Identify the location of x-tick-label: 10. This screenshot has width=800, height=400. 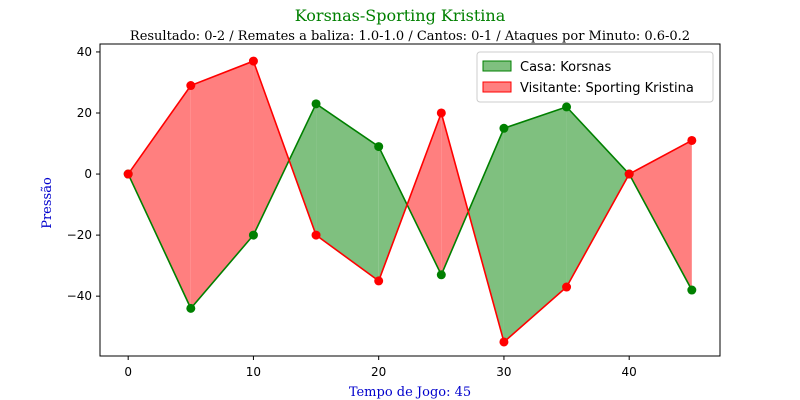
(253, 372).